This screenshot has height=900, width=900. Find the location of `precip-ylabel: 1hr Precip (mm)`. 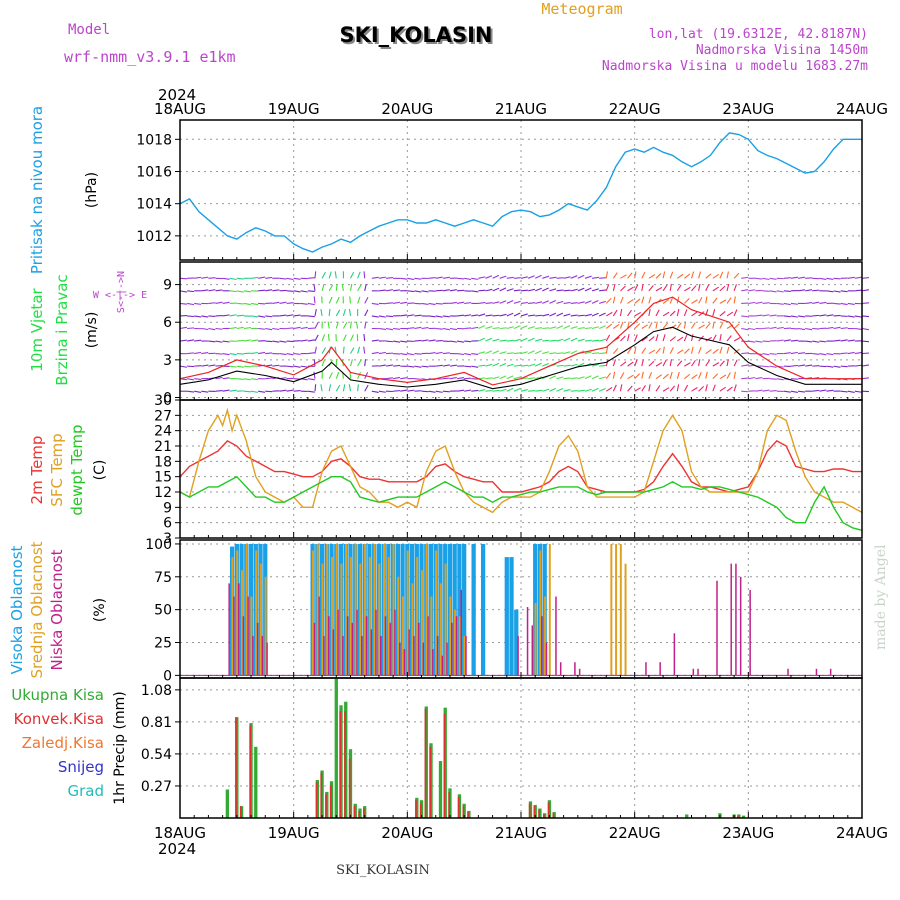

precip-ylabel: 1hr Precip (mm) is located at coordinates (120, 747).